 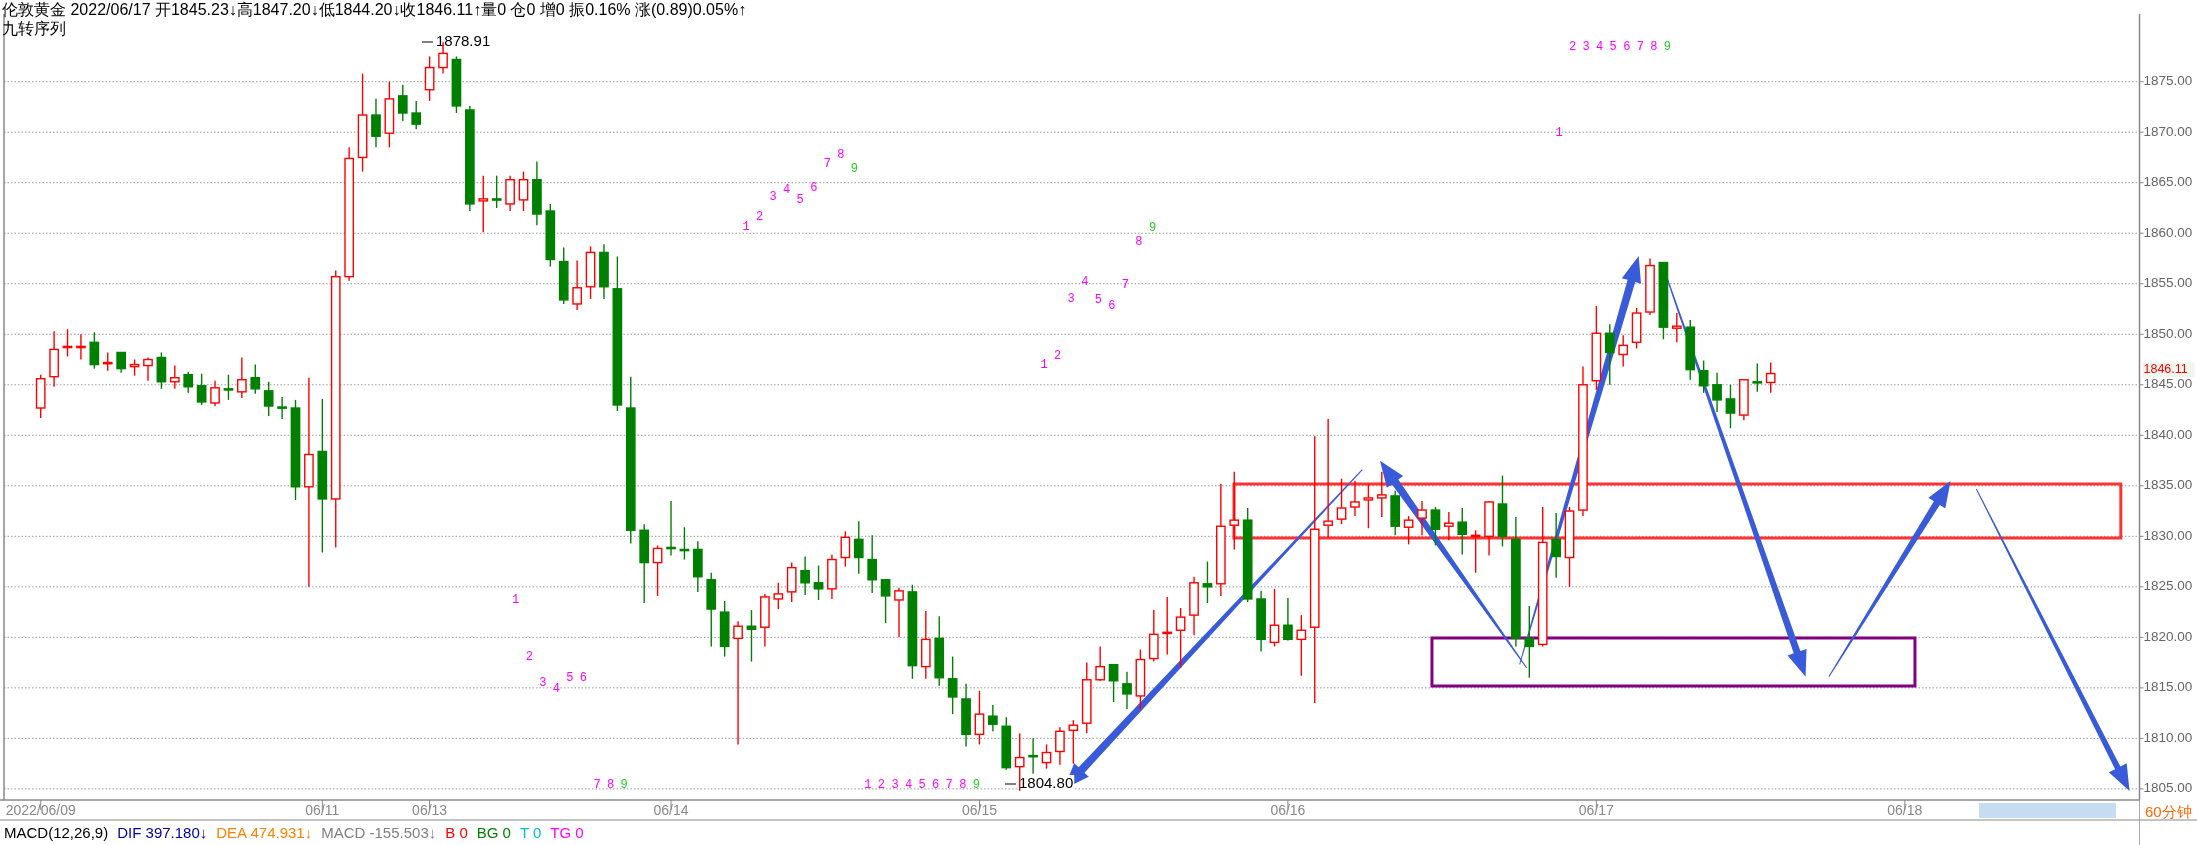 I want to click on text: DIF 397.180↓, so click(x=162, y=832).